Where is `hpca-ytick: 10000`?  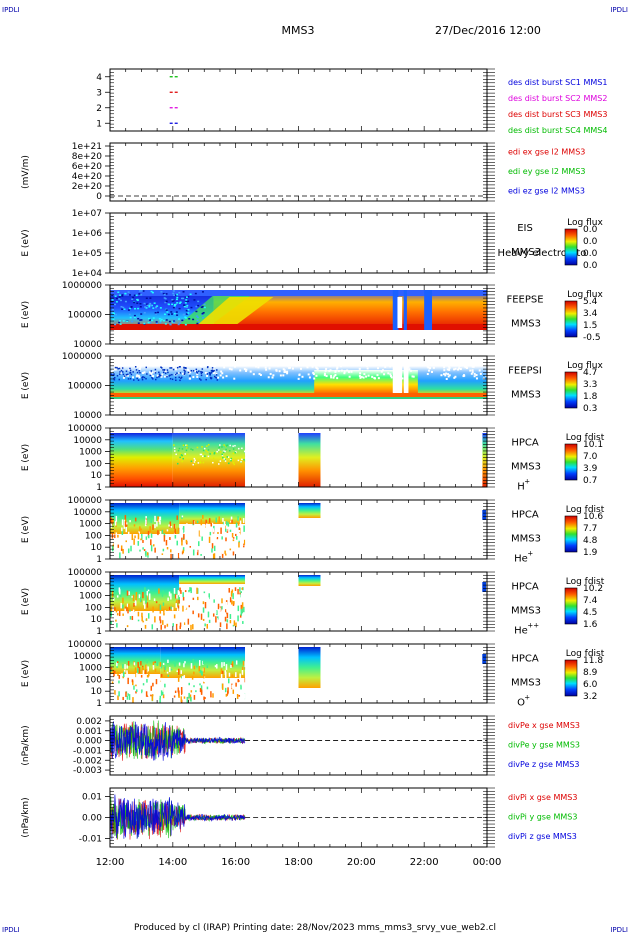 hpca-ytick: 10000 is located at coordinates (87, 585).